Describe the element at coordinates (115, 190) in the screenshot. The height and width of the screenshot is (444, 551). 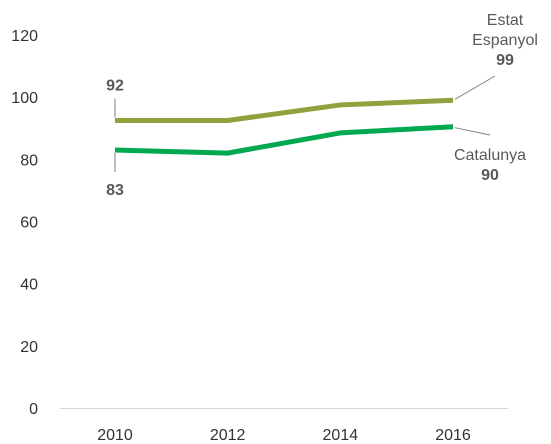
I see `data-label: 83` at that location.